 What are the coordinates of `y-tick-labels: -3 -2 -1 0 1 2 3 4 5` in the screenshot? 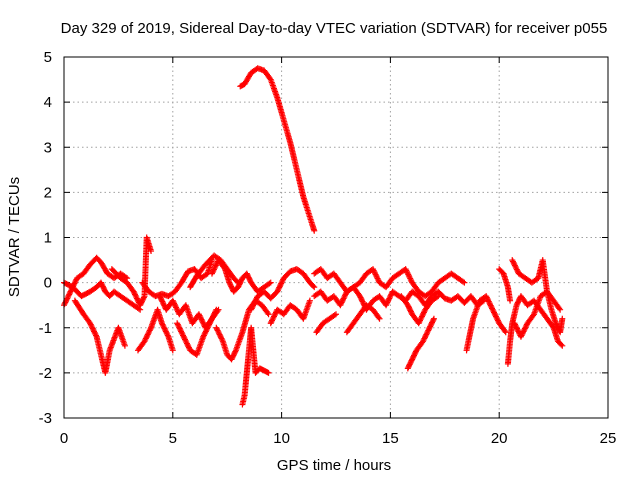 It's located at (45, 238).